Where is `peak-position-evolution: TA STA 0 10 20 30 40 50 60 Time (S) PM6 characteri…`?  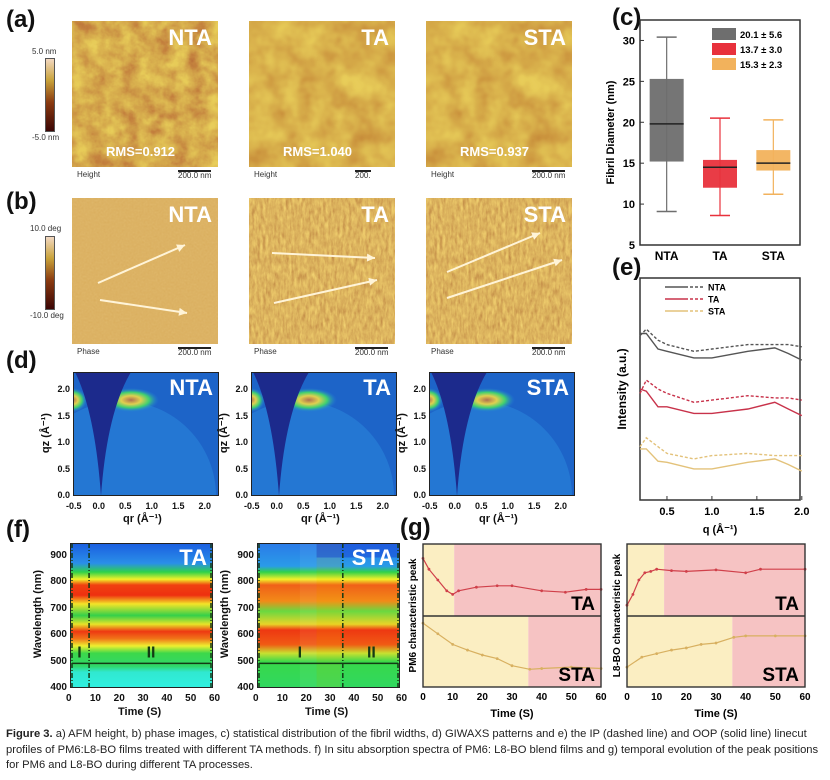 peak-position-evolution: TA STA 0 10 20 30 40 50 60 Time (S) PM6 characteri… is located at coordinates (609, 631).